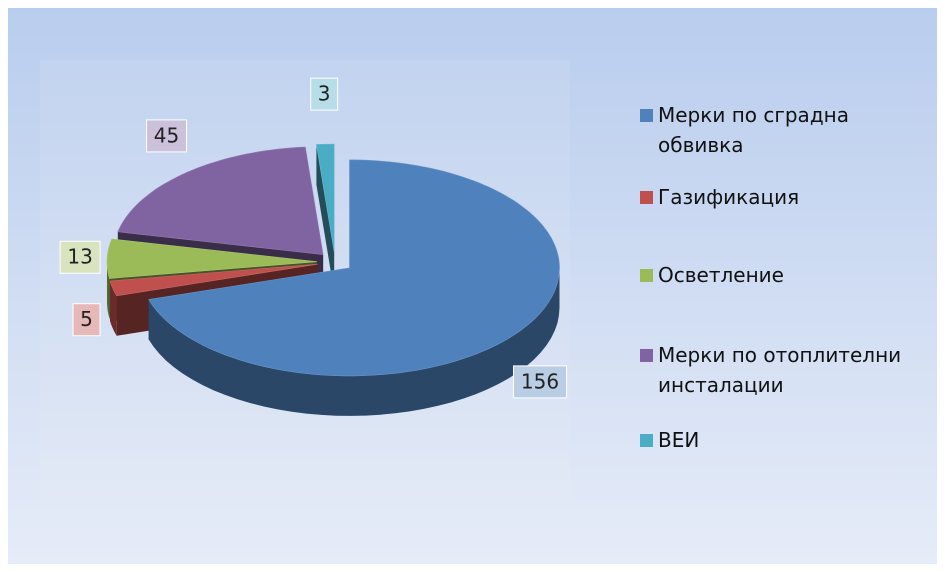 The height and width of the screenshot is (572, 945). Describe the element at coordinates (753, 130) in the screenshot. I see `legend-label: Мерки по сградна обвивка` at that location.